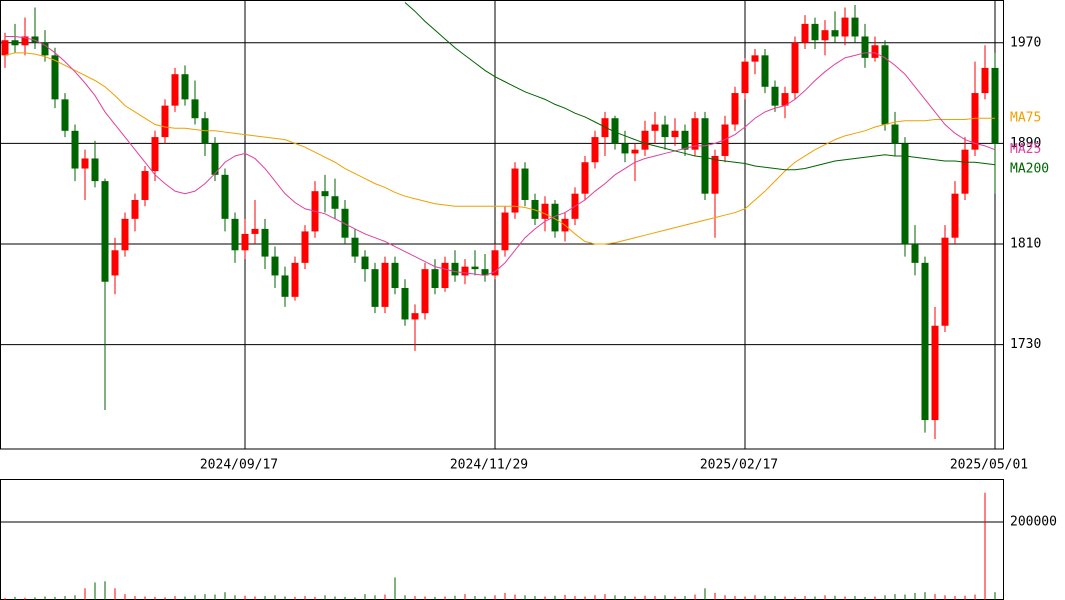 The width and height of the screenshot is (1065, 600). I want to click on y-tick-label: 200000, so click(1033, 522).